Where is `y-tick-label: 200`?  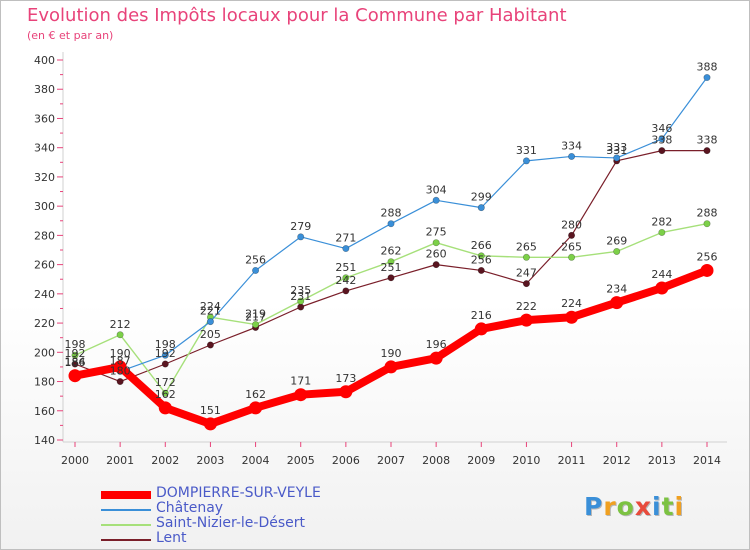 y-tick-label: 200 is located at coordinates (44, 352).